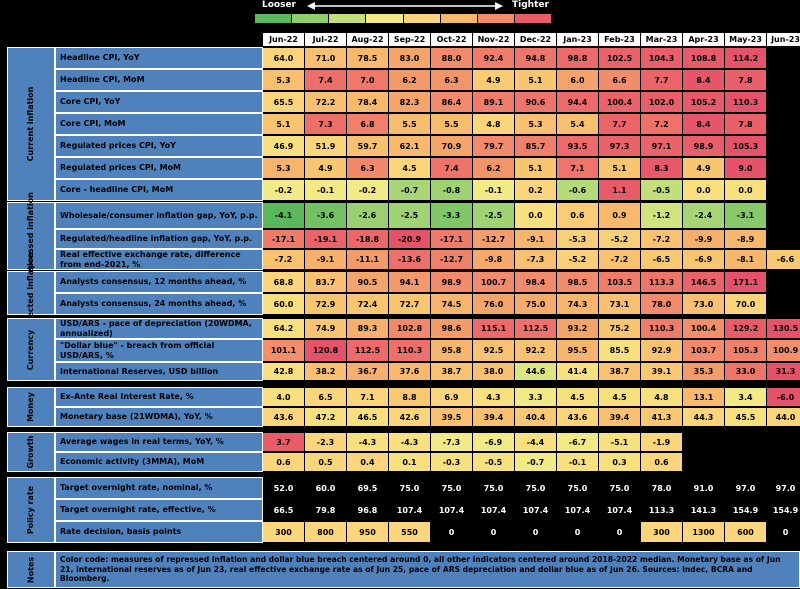 This screenshot has width=800, height=589. Describe the element at coordinates (745, 371) in the screenshot. I see `table-cell: 33.0` at that location.